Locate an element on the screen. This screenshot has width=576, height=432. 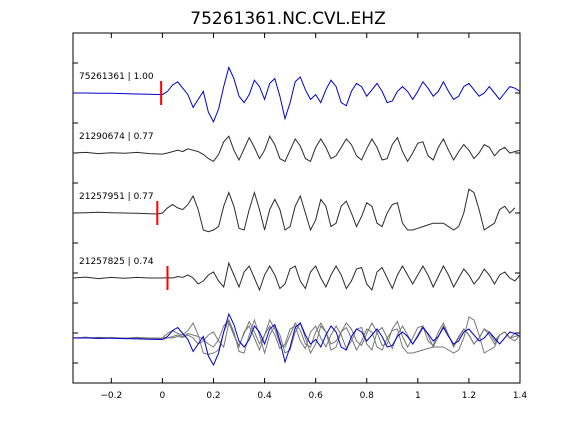
x-tick-label: 1 is located at coordinates (418, 396).